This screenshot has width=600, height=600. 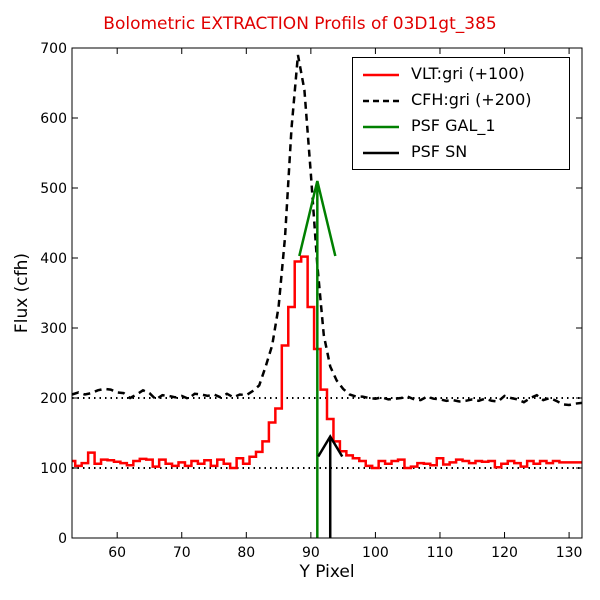 I want to click on x-tick-label: 80, so click(x=246, y=553).